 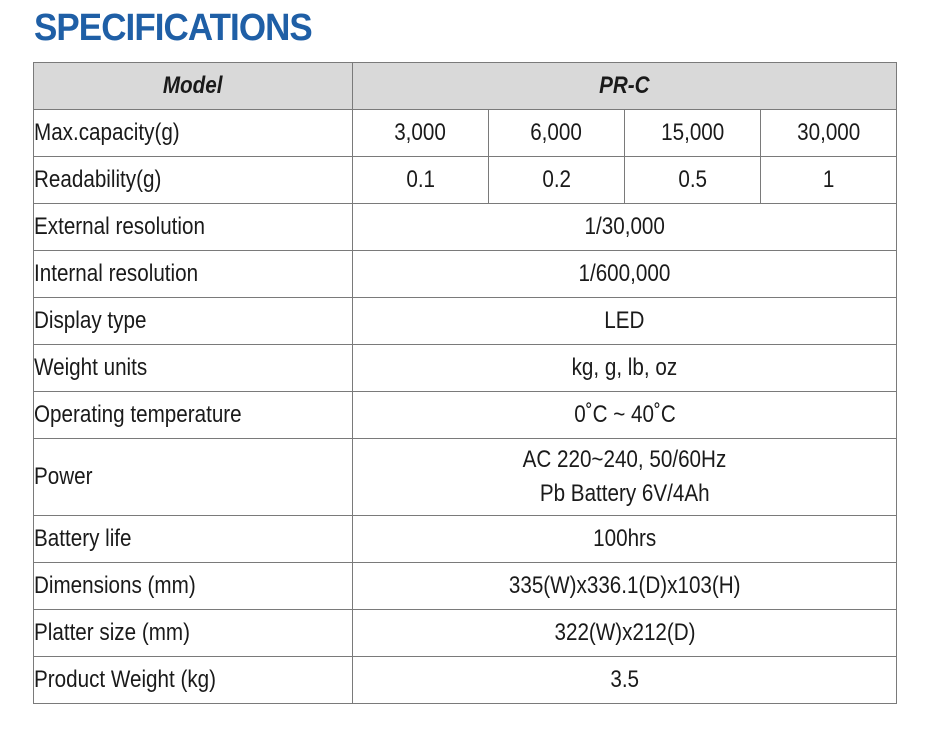 What do you see at coordinates (420, 180) in the screenshot?
I see `readability-value: 0.1` at bounding box center [420, 180].